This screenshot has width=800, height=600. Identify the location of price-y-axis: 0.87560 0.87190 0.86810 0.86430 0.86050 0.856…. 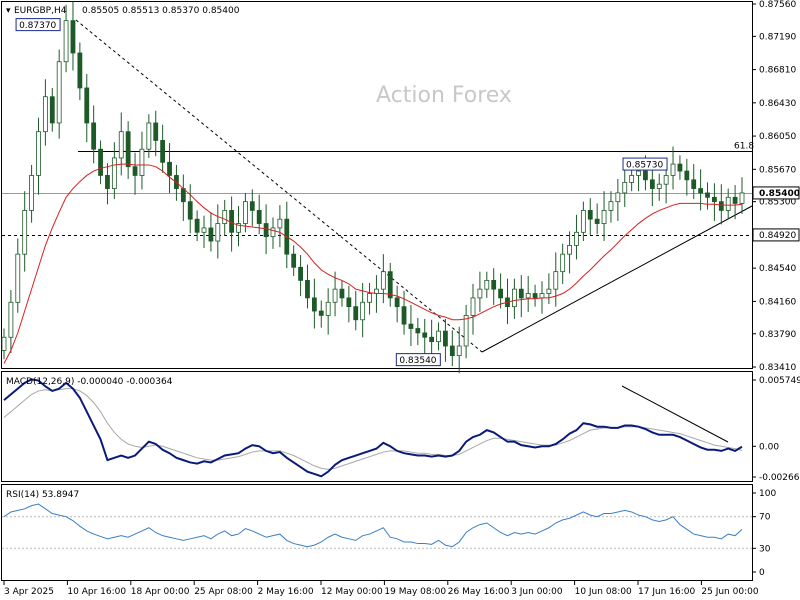
(776, 186).